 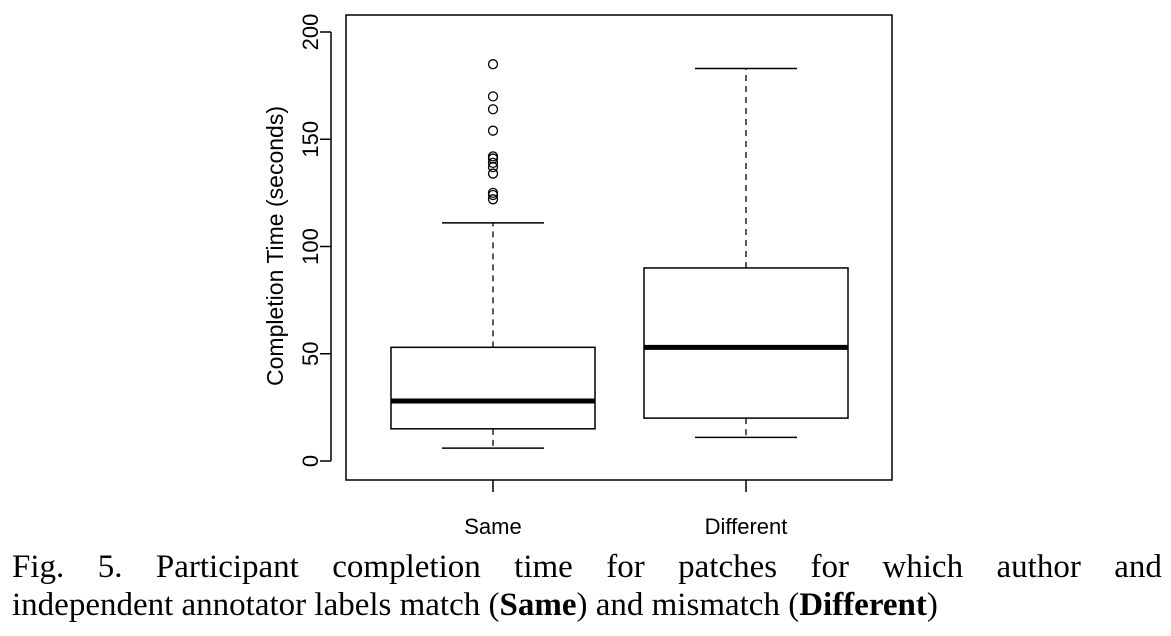 I want to click on y-tick-label: 200, so click(x=310, y=32).